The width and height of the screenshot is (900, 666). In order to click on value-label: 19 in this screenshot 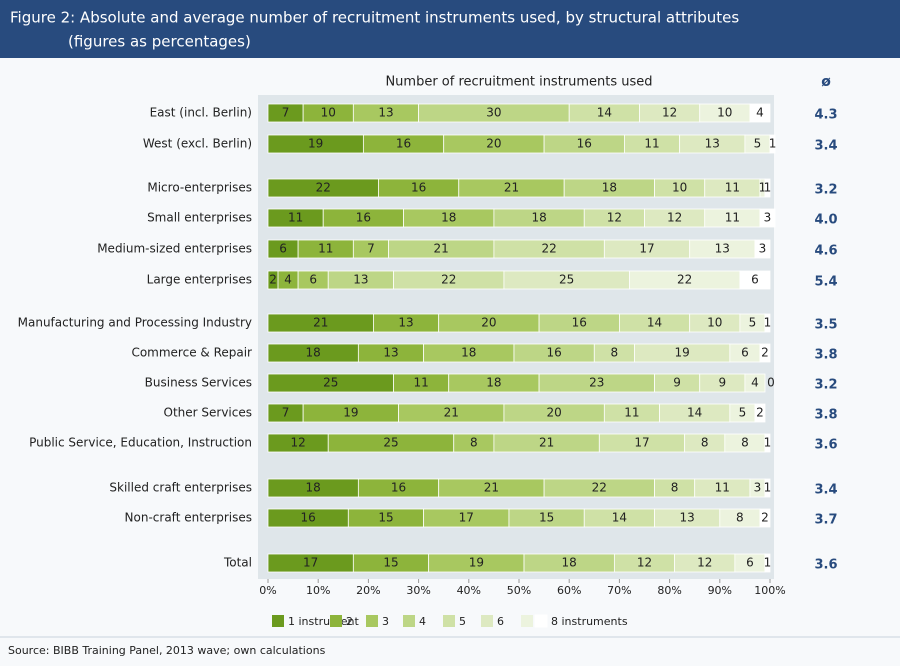, I will do `click(350, 413)`.